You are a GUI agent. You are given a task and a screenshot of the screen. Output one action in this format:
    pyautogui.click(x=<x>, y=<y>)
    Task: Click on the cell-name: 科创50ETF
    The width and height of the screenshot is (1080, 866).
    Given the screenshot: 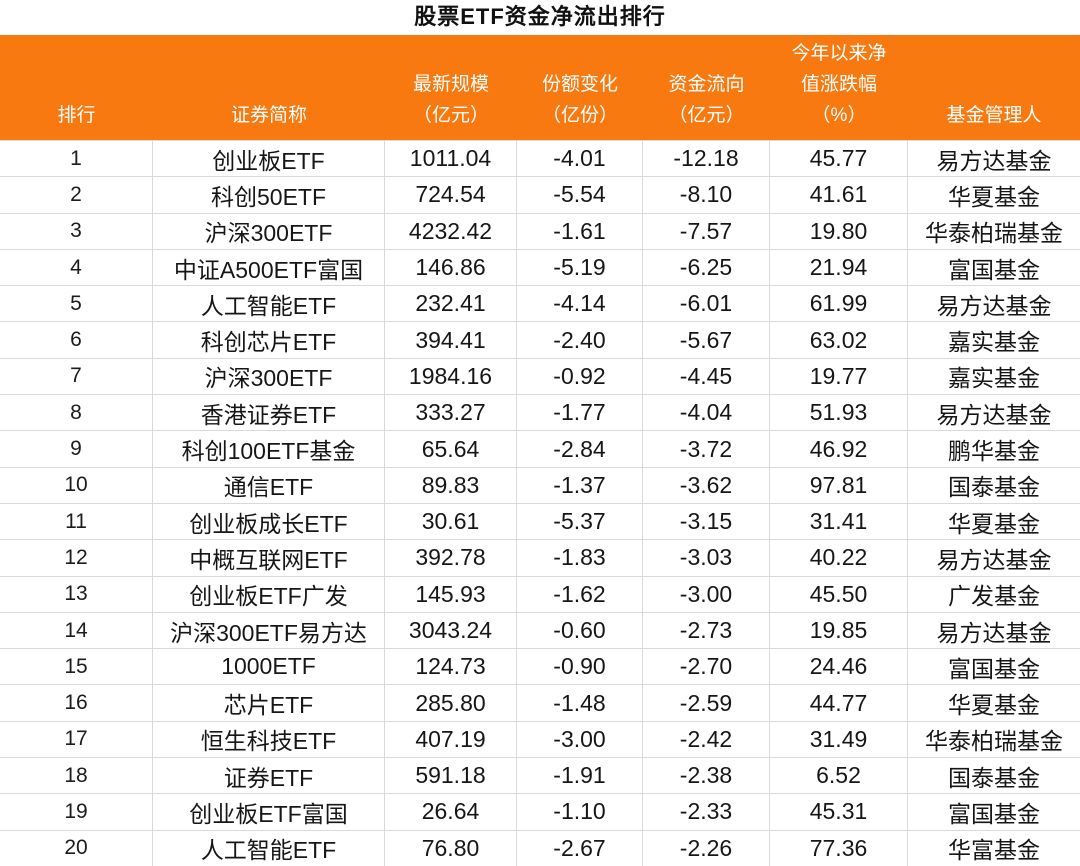 What is the action you would take?
    pyautogui.click(x=269, y=195)
    